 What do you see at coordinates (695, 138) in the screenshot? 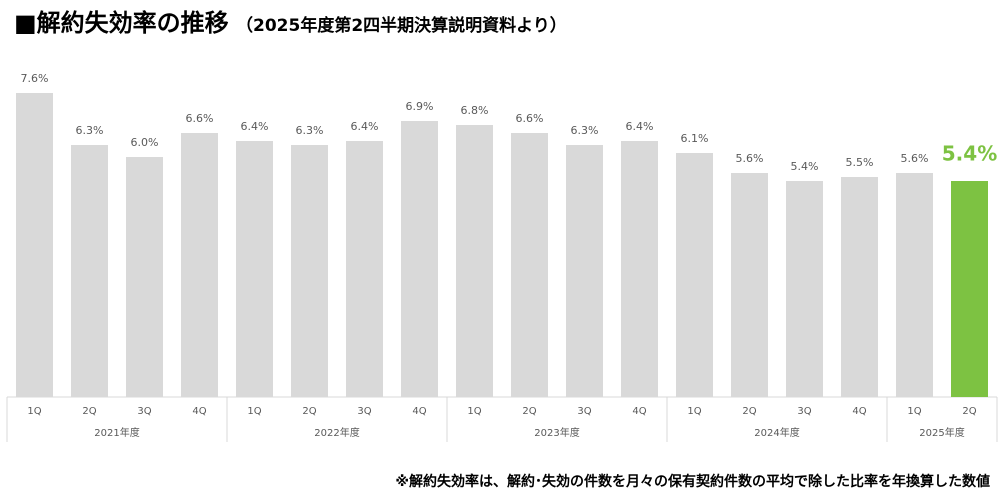
I see `data-label: 6.1%` at bounding box center [695, 138].